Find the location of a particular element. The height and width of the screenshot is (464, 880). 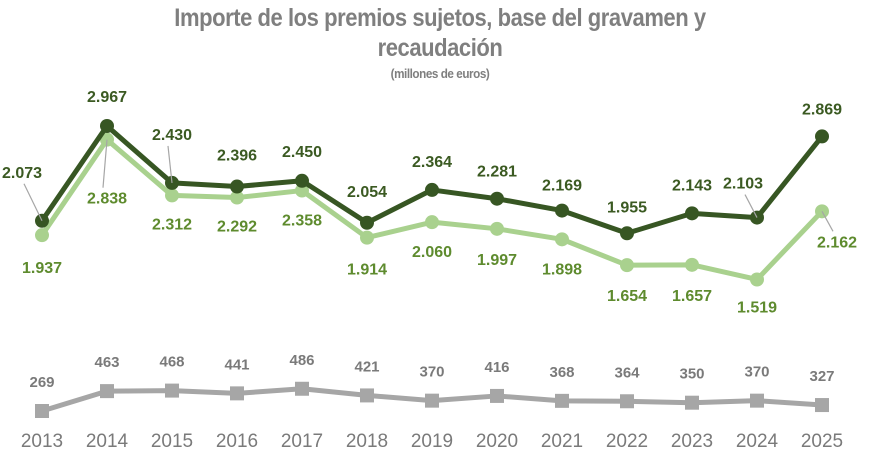

series-marker-2-2015 is located at coordinates (172, 390).